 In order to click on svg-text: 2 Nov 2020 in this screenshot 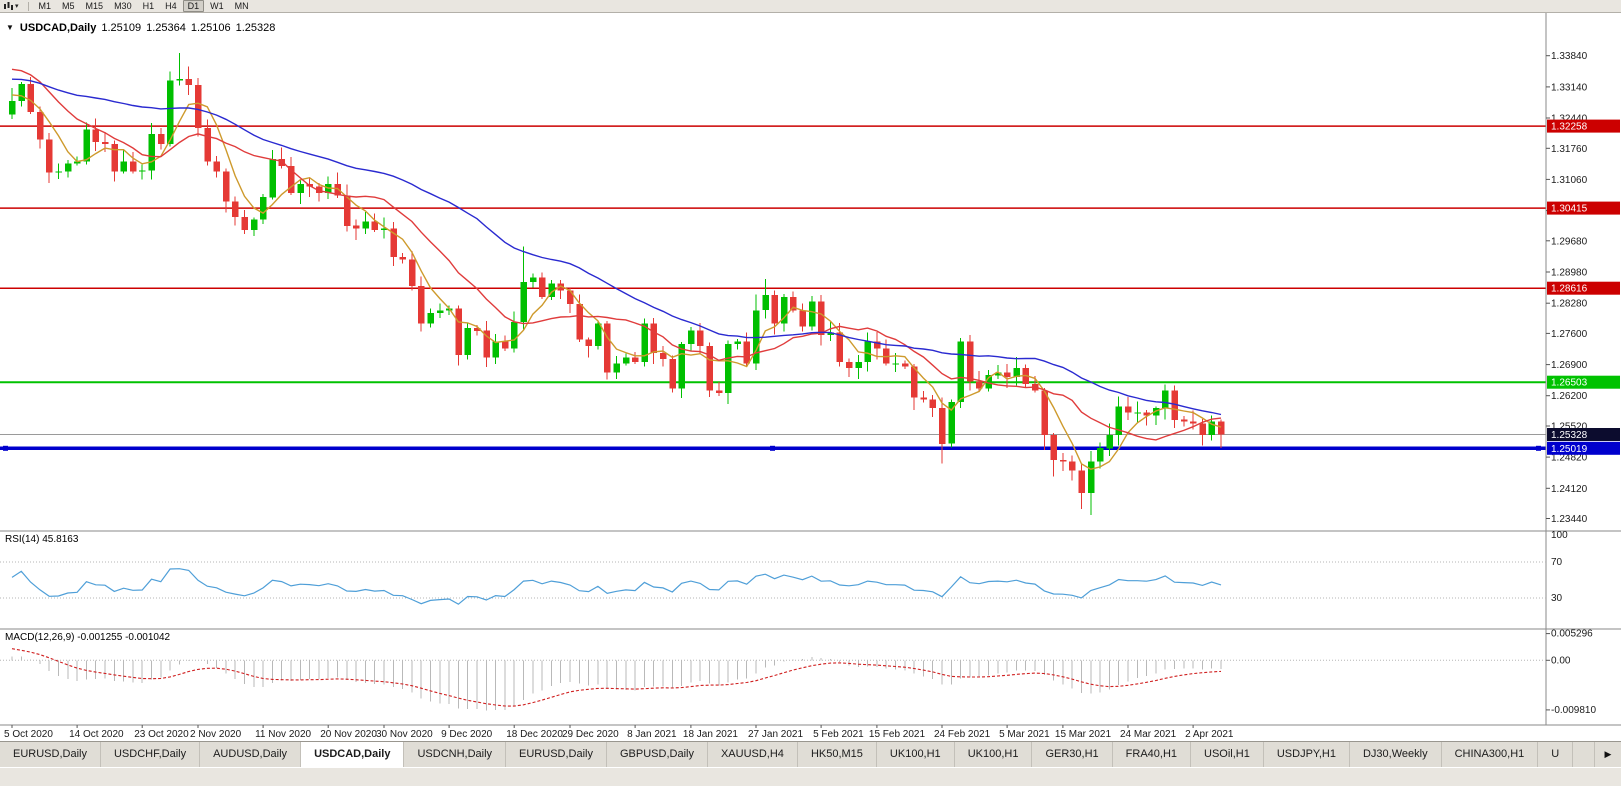, I will do `click(216, 734)`.